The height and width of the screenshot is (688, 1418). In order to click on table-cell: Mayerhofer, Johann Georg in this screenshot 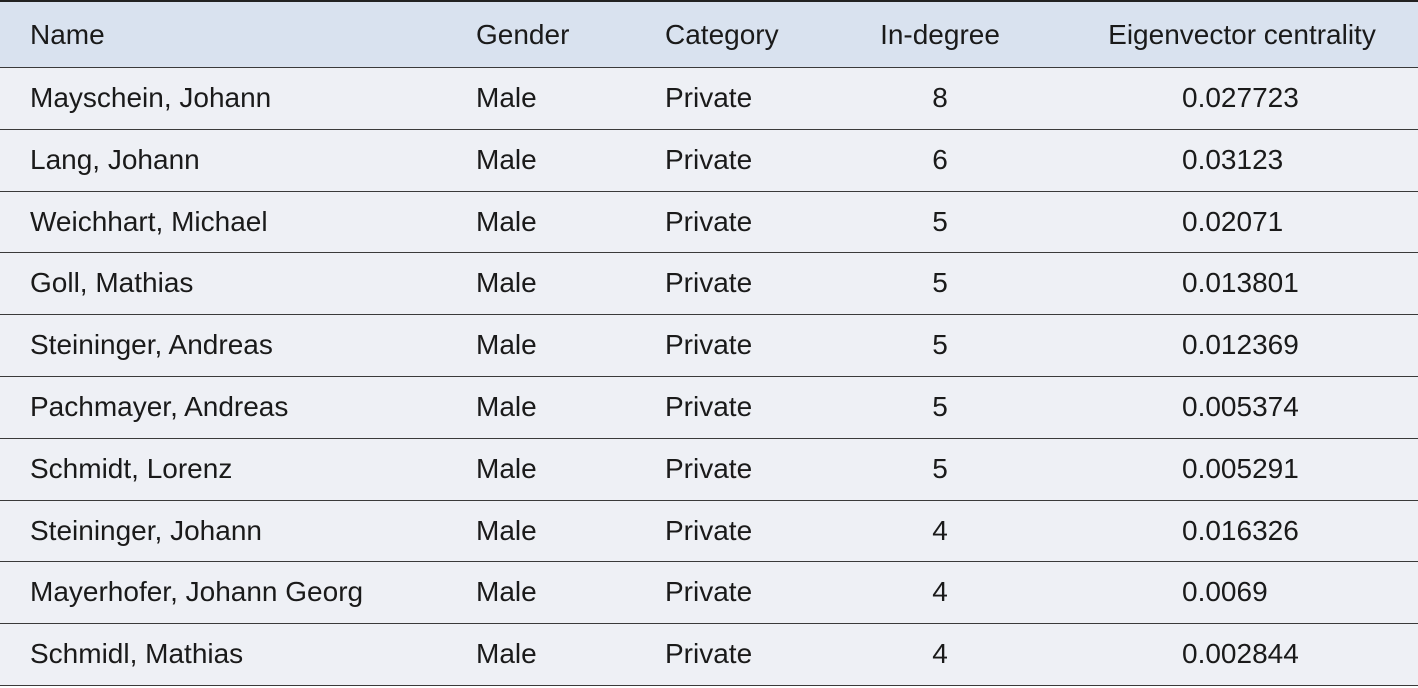, I will do `click(197, 592)`.